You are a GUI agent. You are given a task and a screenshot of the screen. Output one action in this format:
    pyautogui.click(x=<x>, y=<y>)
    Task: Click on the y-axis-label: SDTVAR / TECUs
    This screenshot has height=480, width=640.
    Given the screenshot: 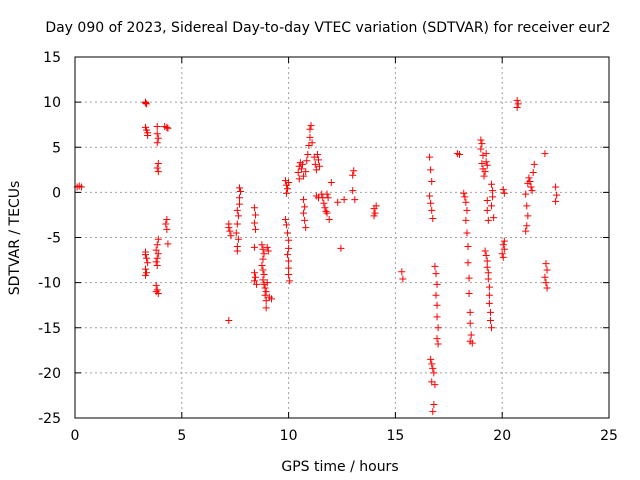 What is the action you would take?
    pyautogui.click(x=15, y=238)
    